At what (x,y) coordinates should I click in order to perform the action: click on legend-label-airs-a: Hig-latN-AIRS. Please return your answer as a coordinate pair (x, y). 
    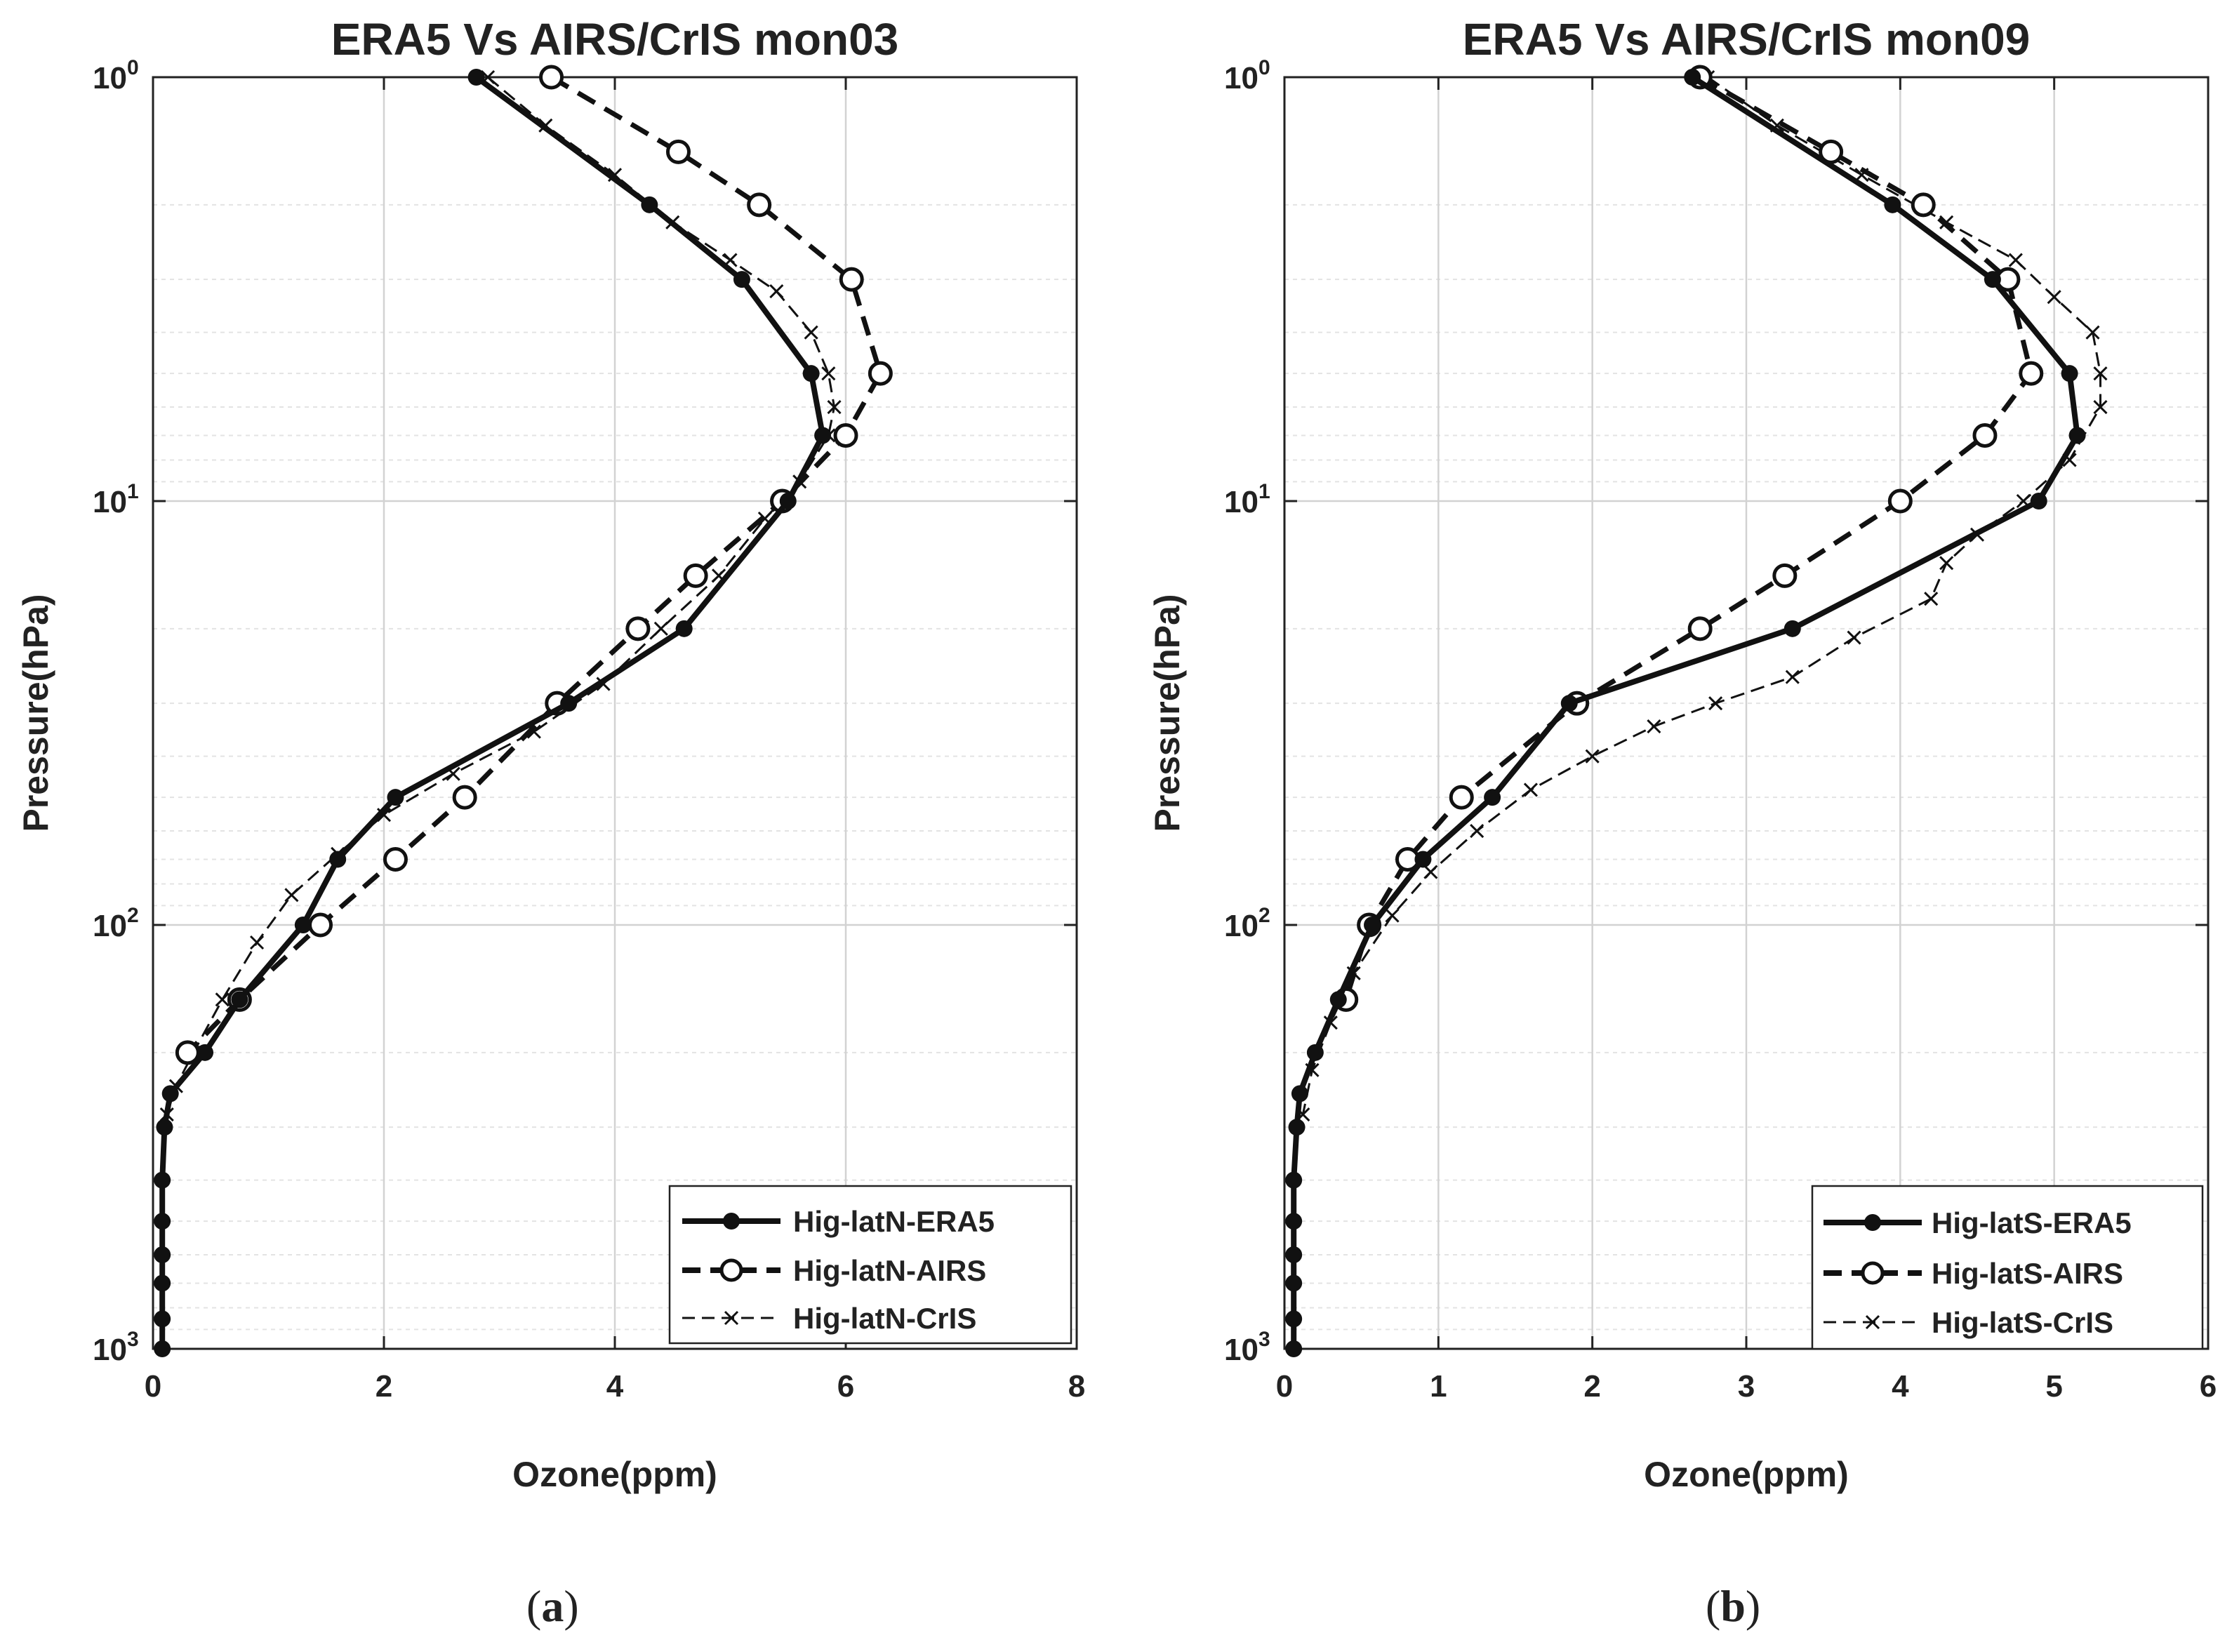
    Looking at the image, I should click on (889, 1271).